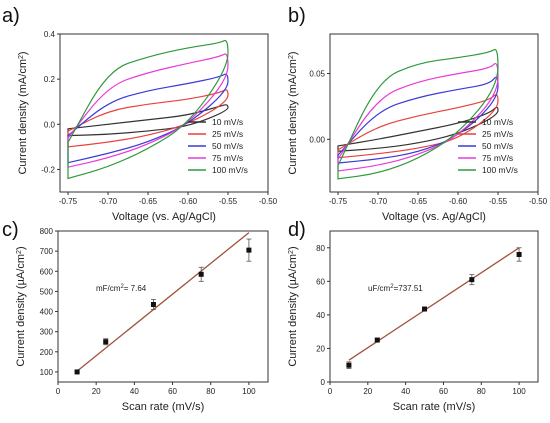  What do you see at coordinates (50, 79) in the screenshot?
I see `y-tick-label: 0.2` at bounding box center [50, 79].